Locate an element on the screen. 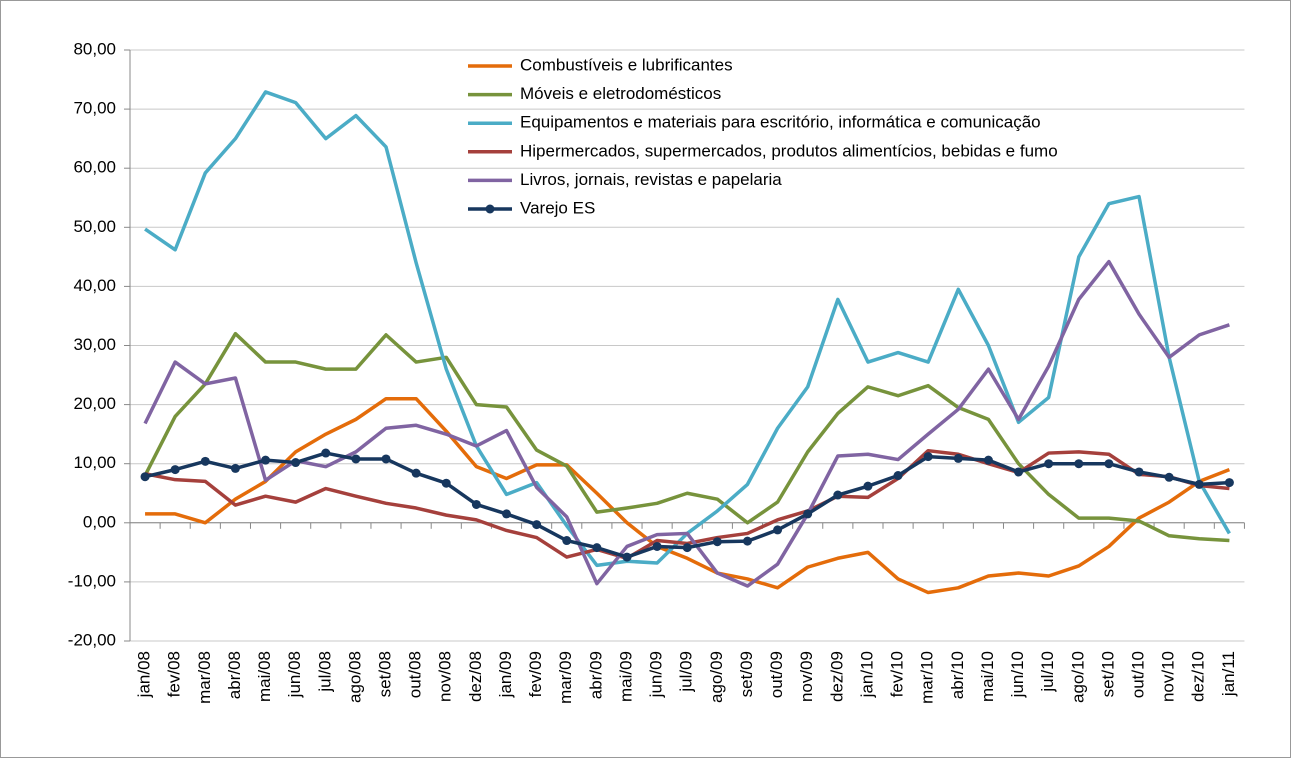 The width and height of the screenshot is (1291, 758). x-tick-label: abr/10 is located at coordinates (957, 675).